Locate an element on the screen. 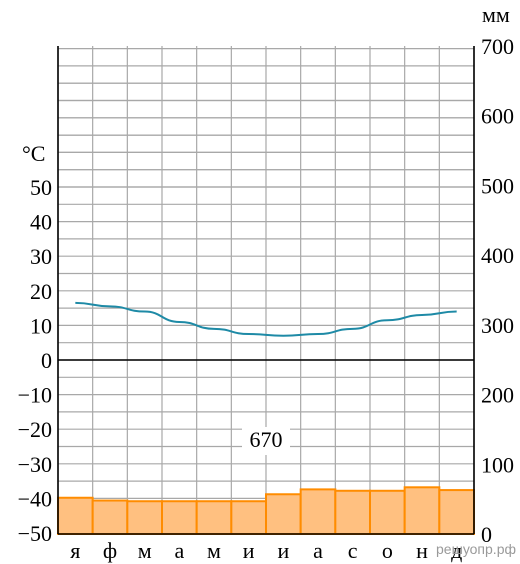 The image size is (520, 564). temperature-tick-label: 50 is located at coordinates (41, 187).